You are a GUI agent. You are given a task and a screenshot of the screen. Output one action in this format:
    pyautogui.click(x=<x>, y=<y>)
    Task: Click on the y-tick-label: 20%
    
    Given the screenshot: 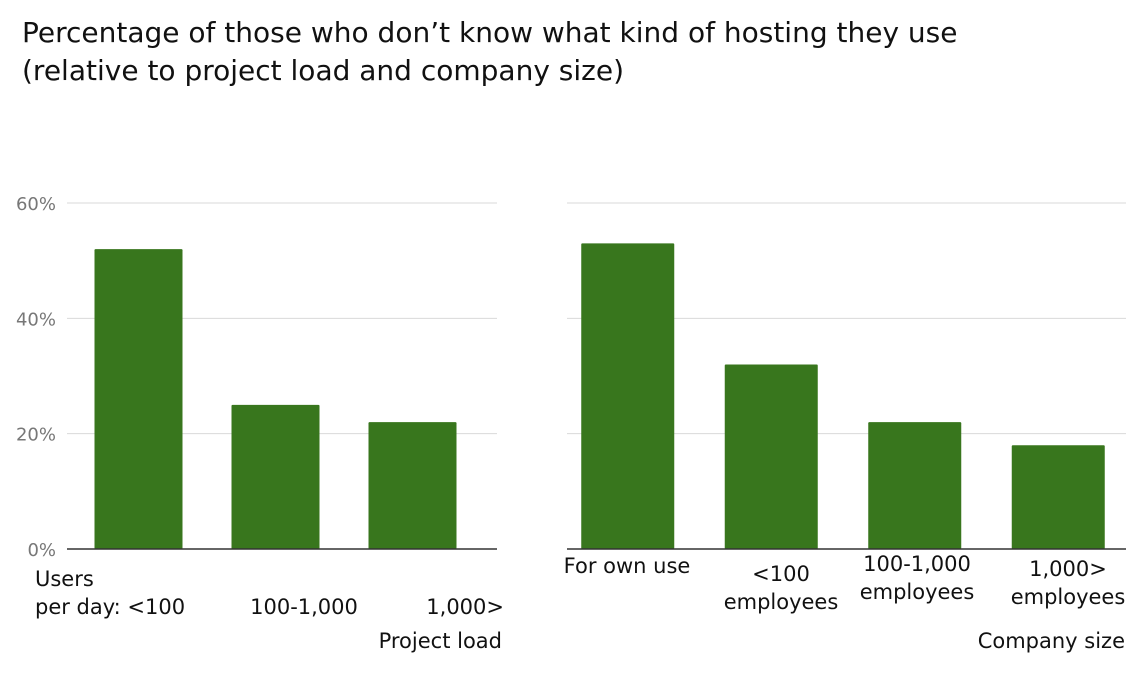 What is the action you would take?
    pyautogui.click(x=36, y=435)
    